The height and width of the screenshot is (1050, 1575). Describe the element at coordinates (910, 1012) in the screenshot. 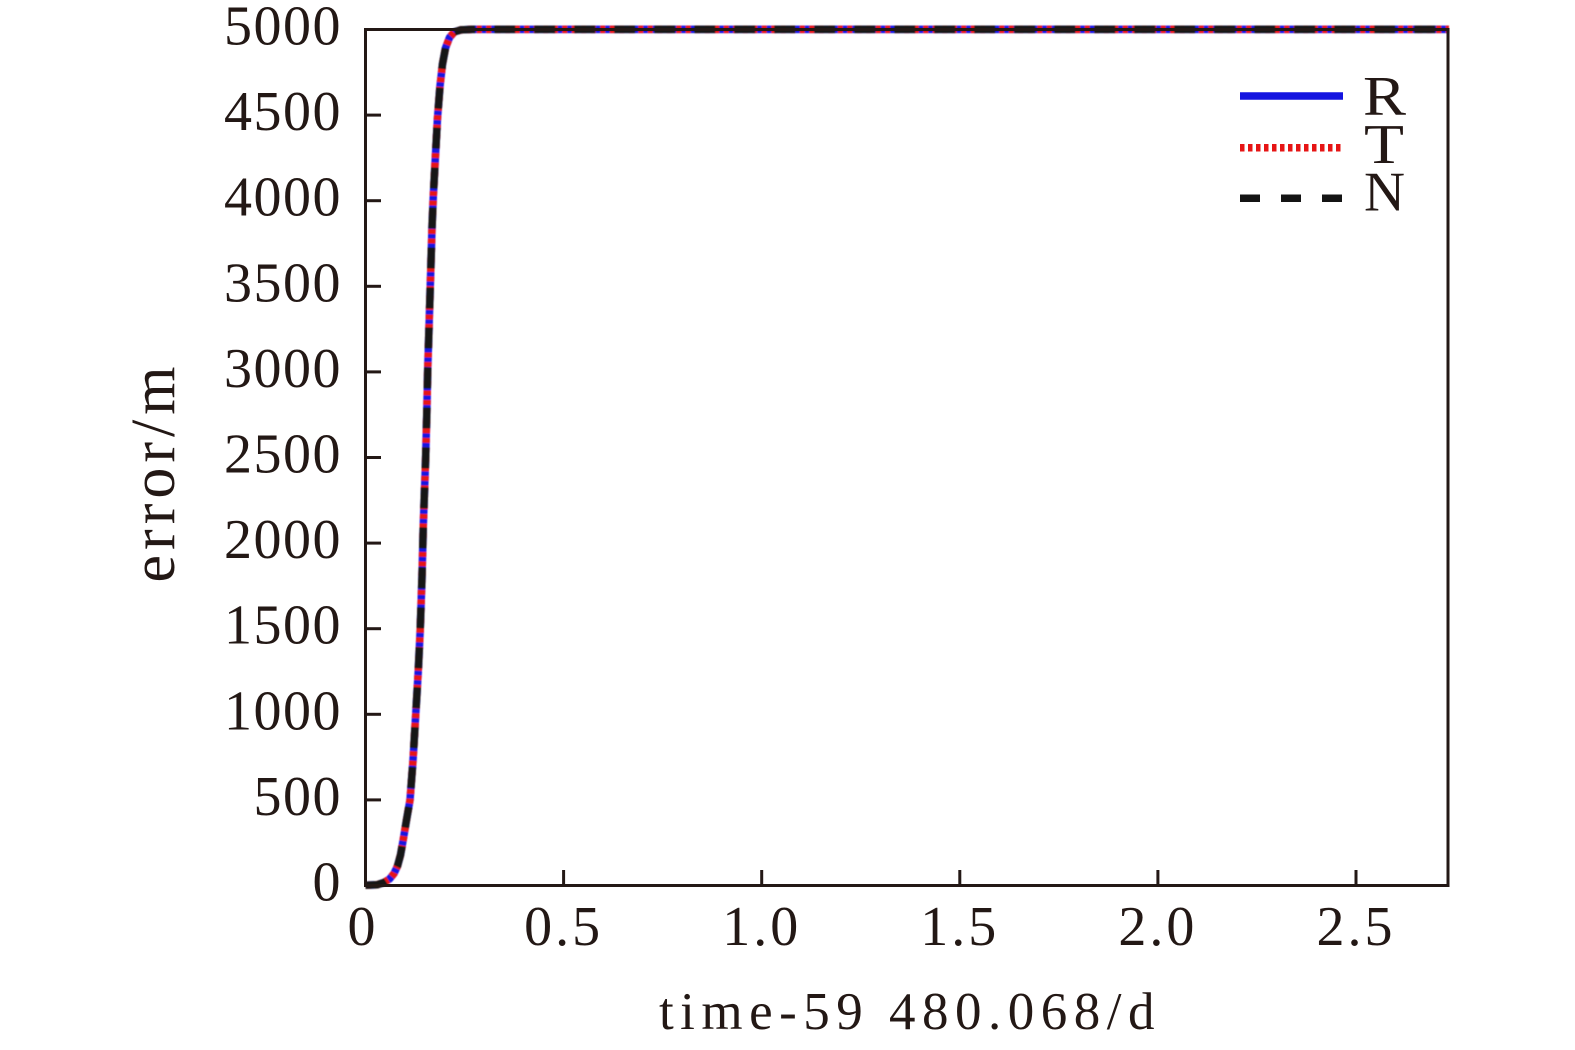

I see `svg-text: time-59 480.068/d` at that location.